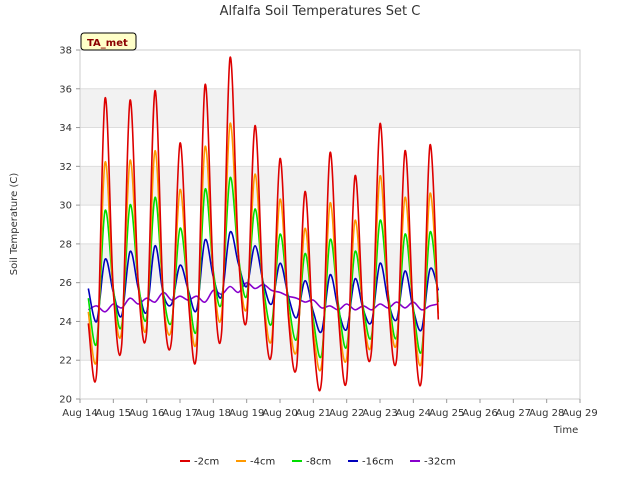 The height and width of the screenshot is (480, 640). Describe the element at coordinates (65, 361) in the screenshot. I see `y-tick-label: 22` at that location.